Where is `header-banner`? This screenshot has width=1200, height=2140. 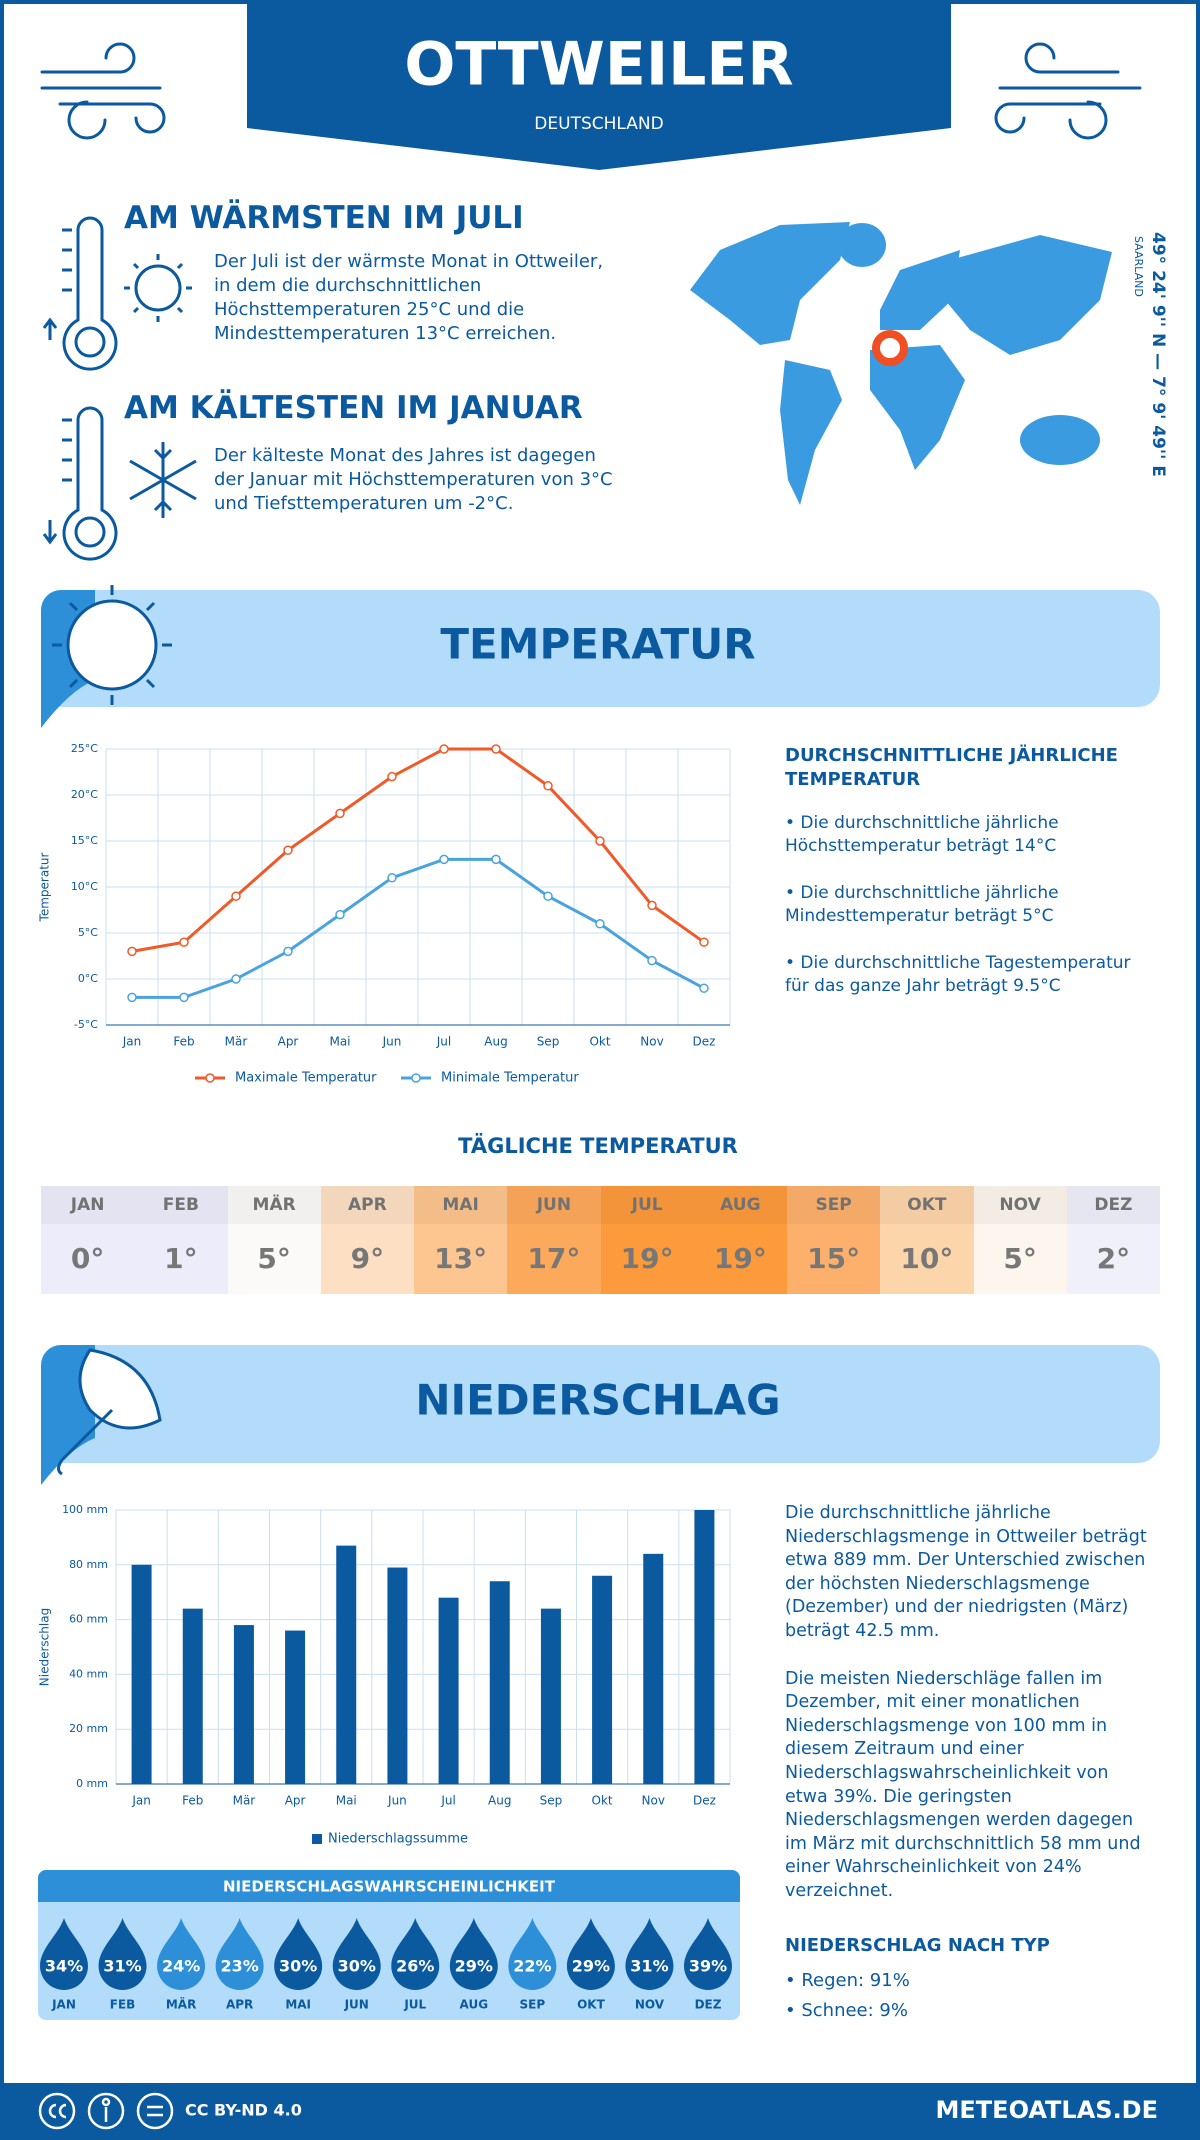 header-banner is located at coordinates (599, 85).